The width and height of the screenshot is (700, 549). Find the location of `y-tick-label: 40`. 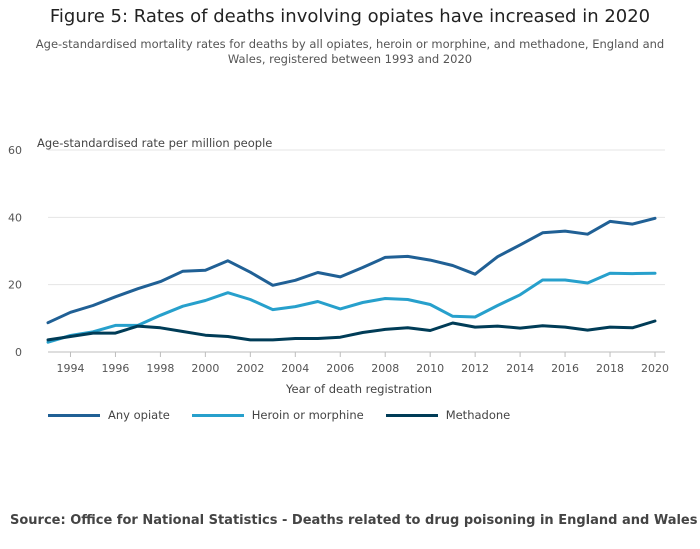

y-tick-label: 40 is located at coordinates (15, 217).